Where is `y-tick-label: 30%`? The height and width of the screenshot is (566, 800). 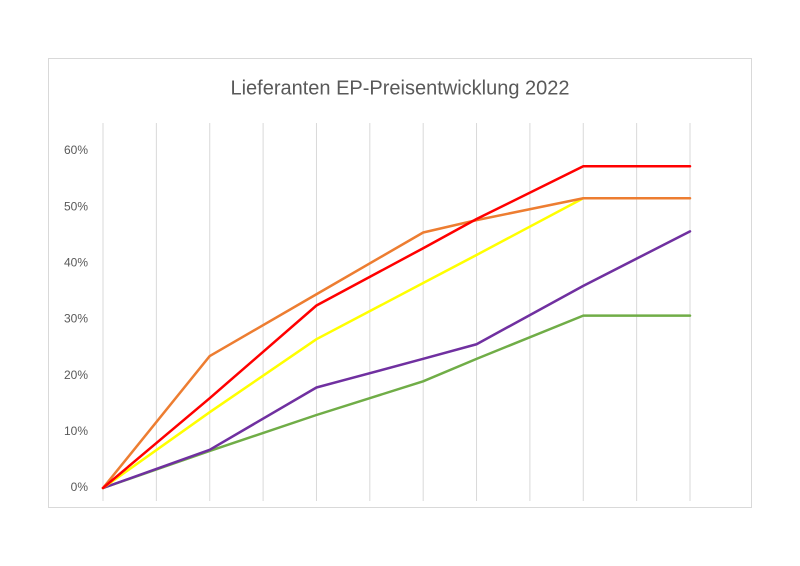 y-tick-label: 30% is located at coordinates (76, 319).